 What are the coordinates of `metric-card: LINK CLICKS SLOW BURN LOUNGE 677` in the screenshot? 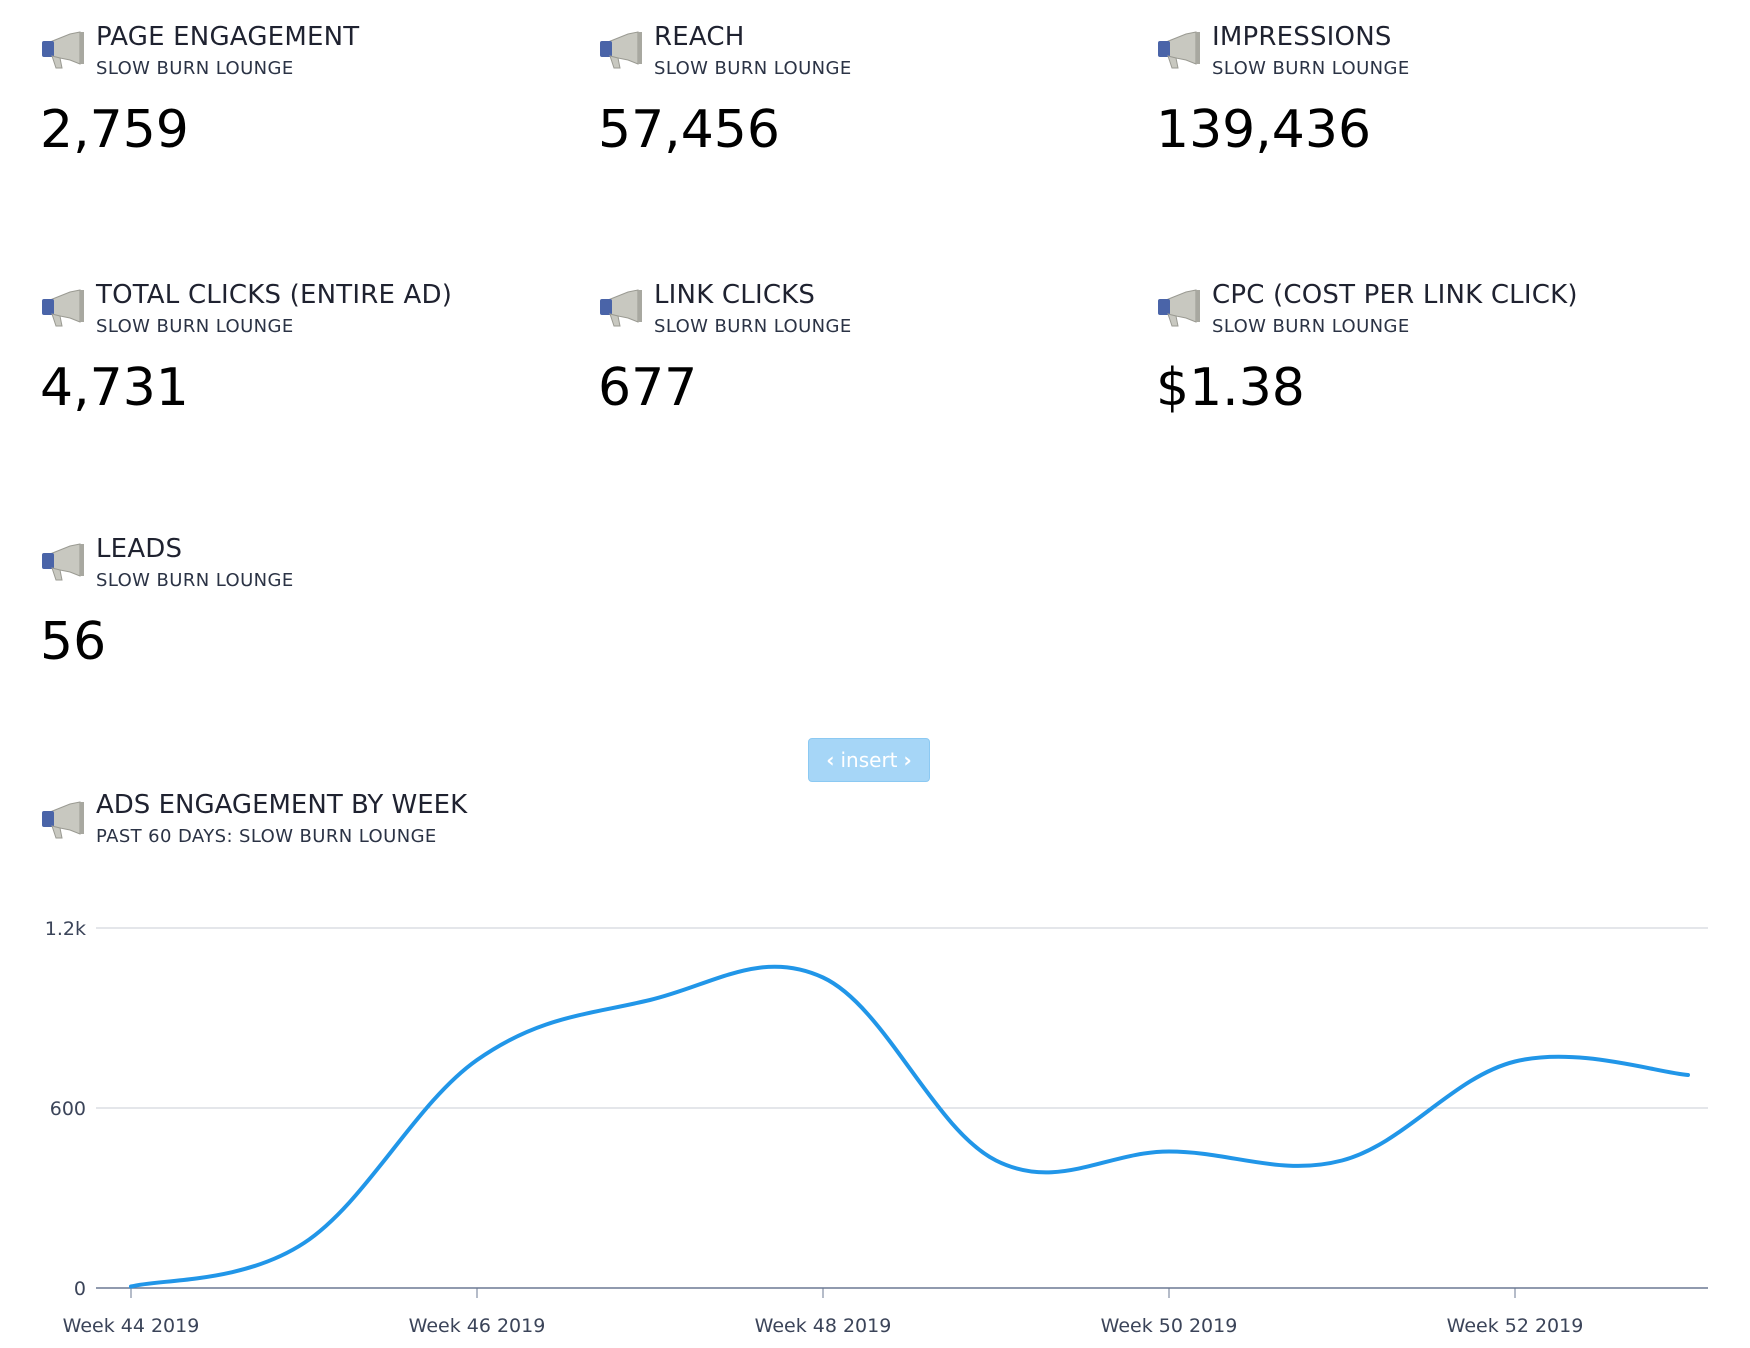 It's located at (858, 380).